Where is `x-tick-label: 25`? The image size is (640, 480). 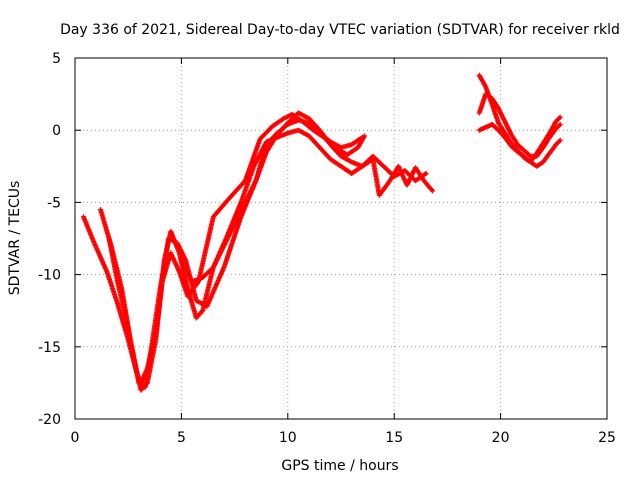 x-tick-label: 25 is located at coordinates (607, 438).